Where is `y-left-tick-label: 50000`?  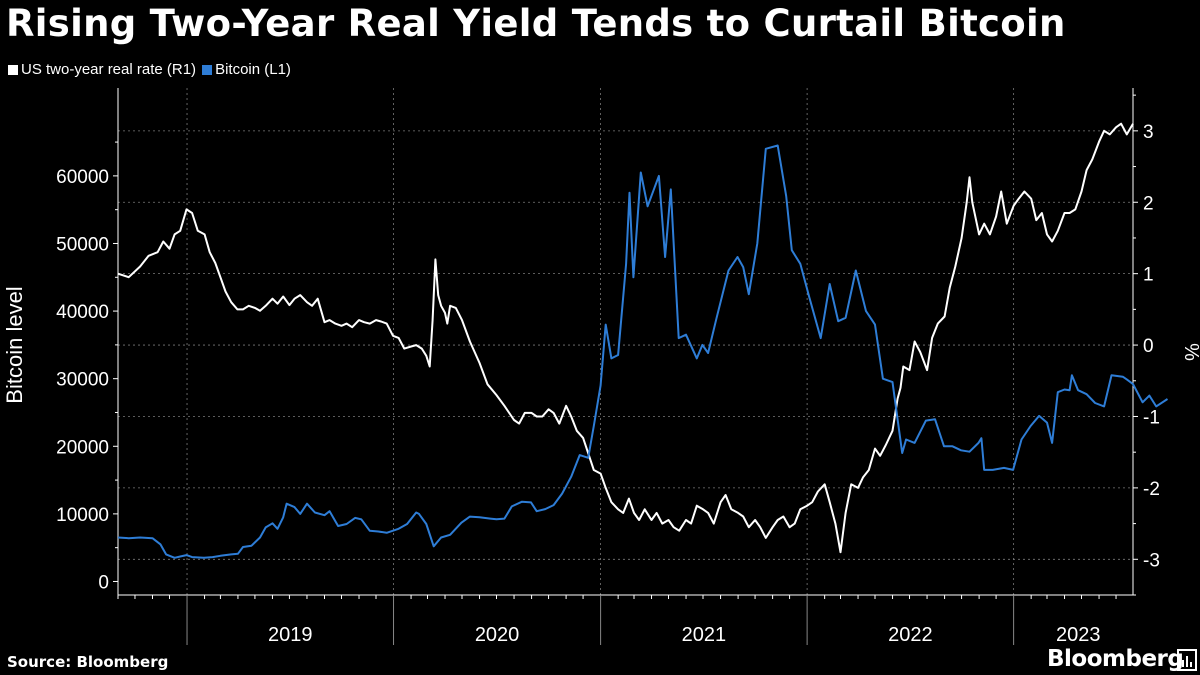 y-left-tick-label: 50000 is located at coordinates (82, 244).